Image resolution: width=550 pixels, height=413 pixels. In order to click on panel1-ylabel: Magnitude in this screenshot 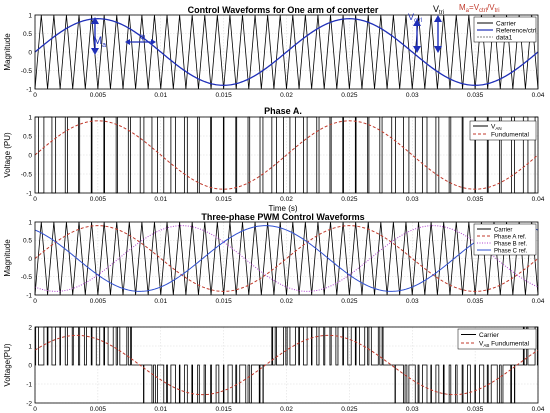, I will do `click(7, 52)`.